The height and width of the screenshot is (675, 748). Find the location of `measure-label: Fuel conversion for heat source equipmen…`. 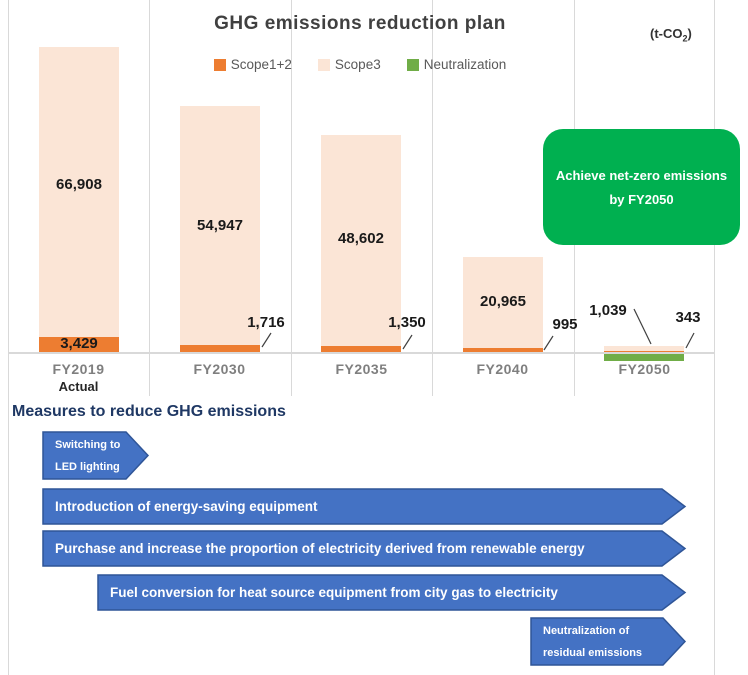

measure-label: Fuel conversion for heat source equipmen… is located at coordinates (334, 592).